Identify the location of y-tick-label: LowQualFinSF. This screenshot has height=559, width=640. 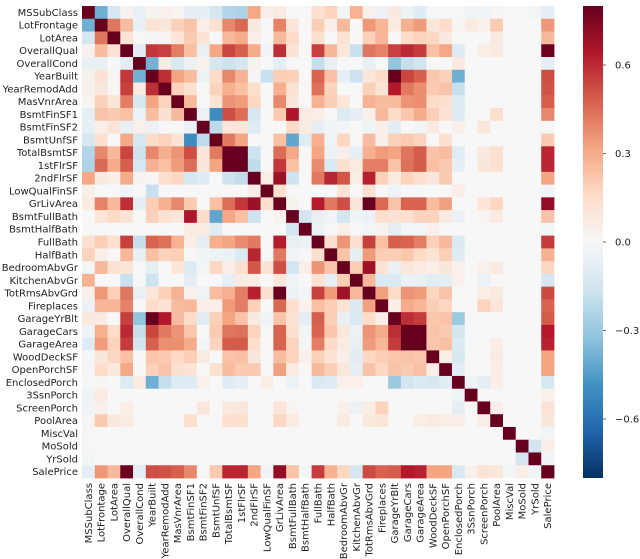
(43, 191).